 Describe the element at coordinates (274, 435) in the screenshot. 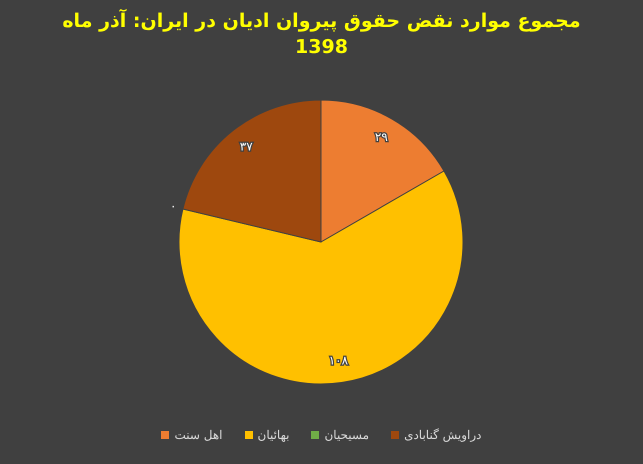

I see `legend-label: بهائیان` at that location.